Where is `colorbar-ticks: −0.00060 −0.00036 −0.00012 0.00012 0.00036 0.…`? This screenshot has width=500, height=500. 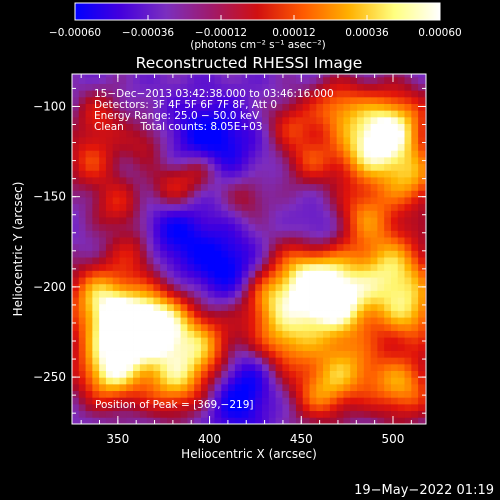 colorbar-ticks: −0.00060 −0.00036 −0.00012 0.00012 0.00036 0.… is located at coordinates (255, 20).